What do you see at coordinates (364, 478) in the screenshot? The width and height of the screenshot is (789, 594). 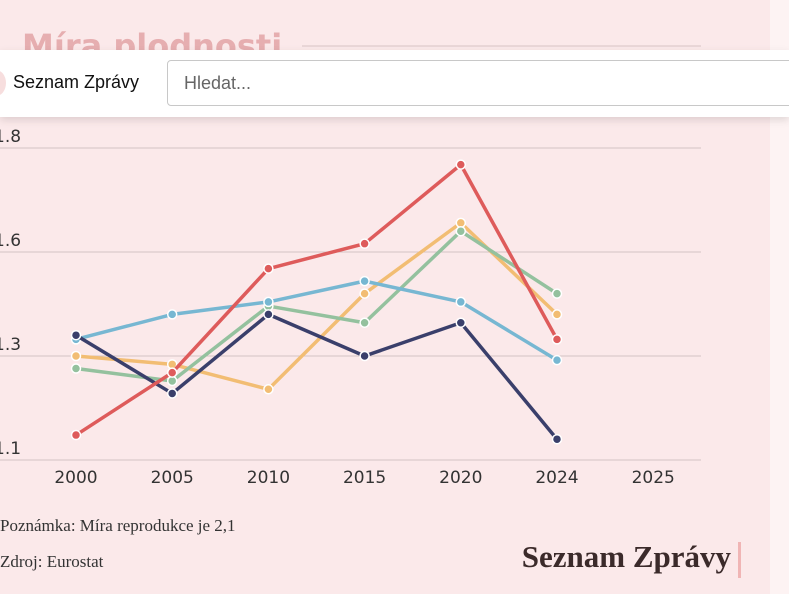 I see `x-tick-label: 2015` at bounding box center [364, 478].